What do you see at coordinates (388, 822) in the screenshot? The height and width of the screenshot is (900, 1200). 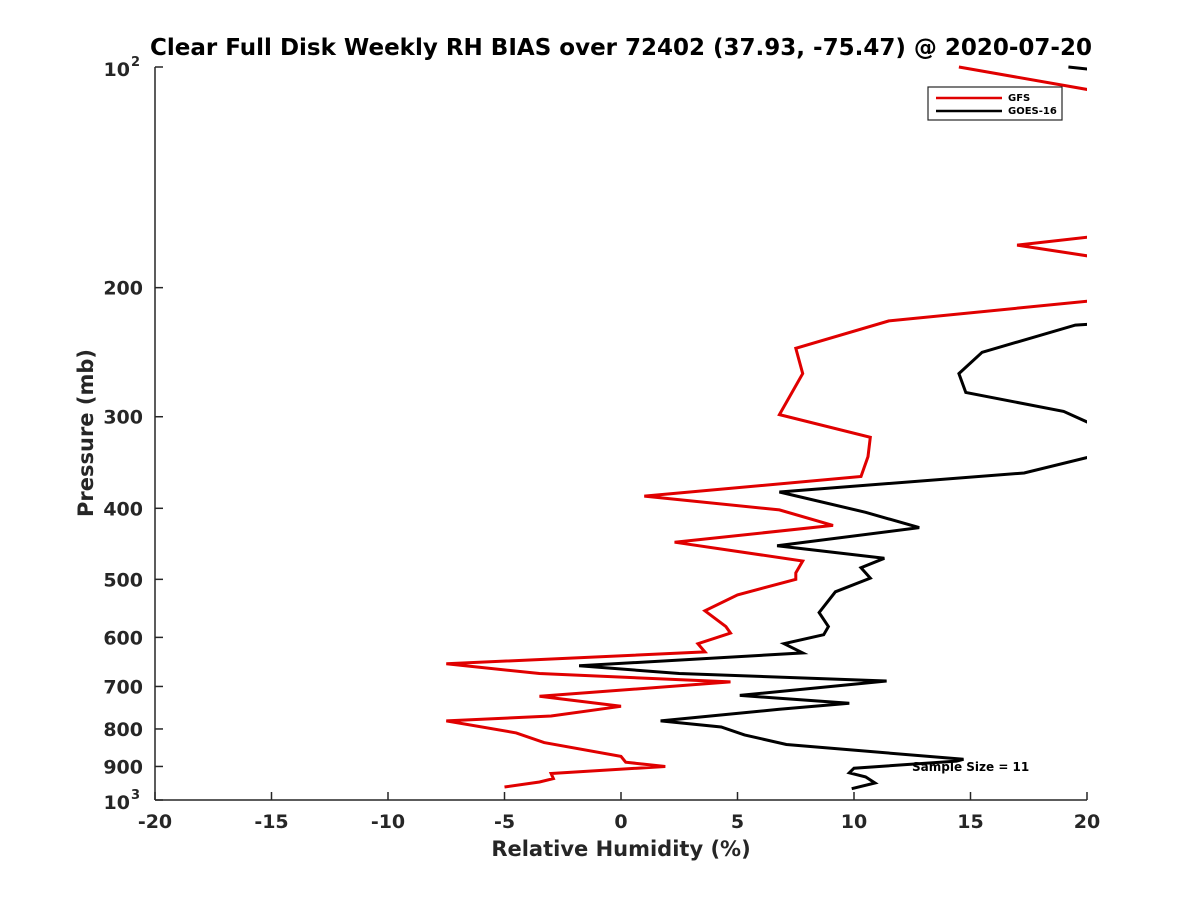 I see `x-tick-label: -10` at bounding box center [388, 822].